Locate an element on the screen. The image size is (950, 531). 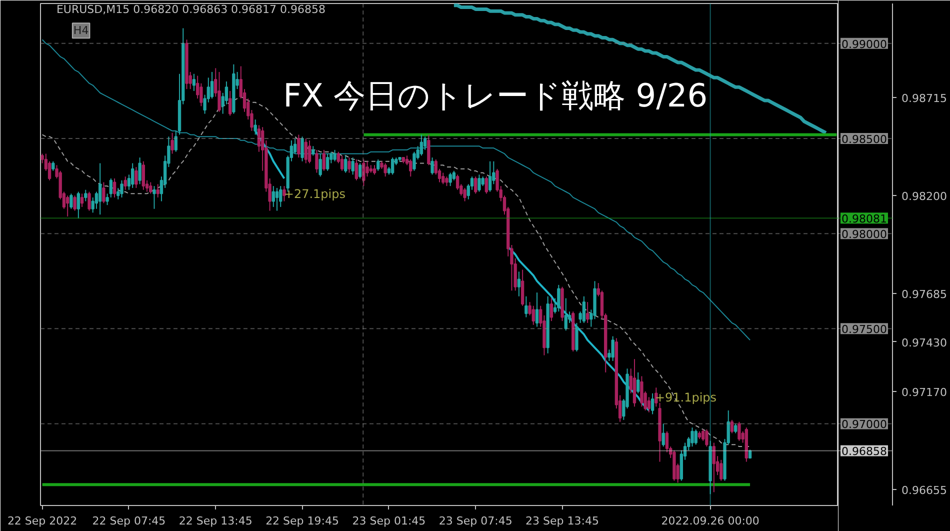
x-tick-label: 23 Sep 13:45 is located at coordinates (562, 521).